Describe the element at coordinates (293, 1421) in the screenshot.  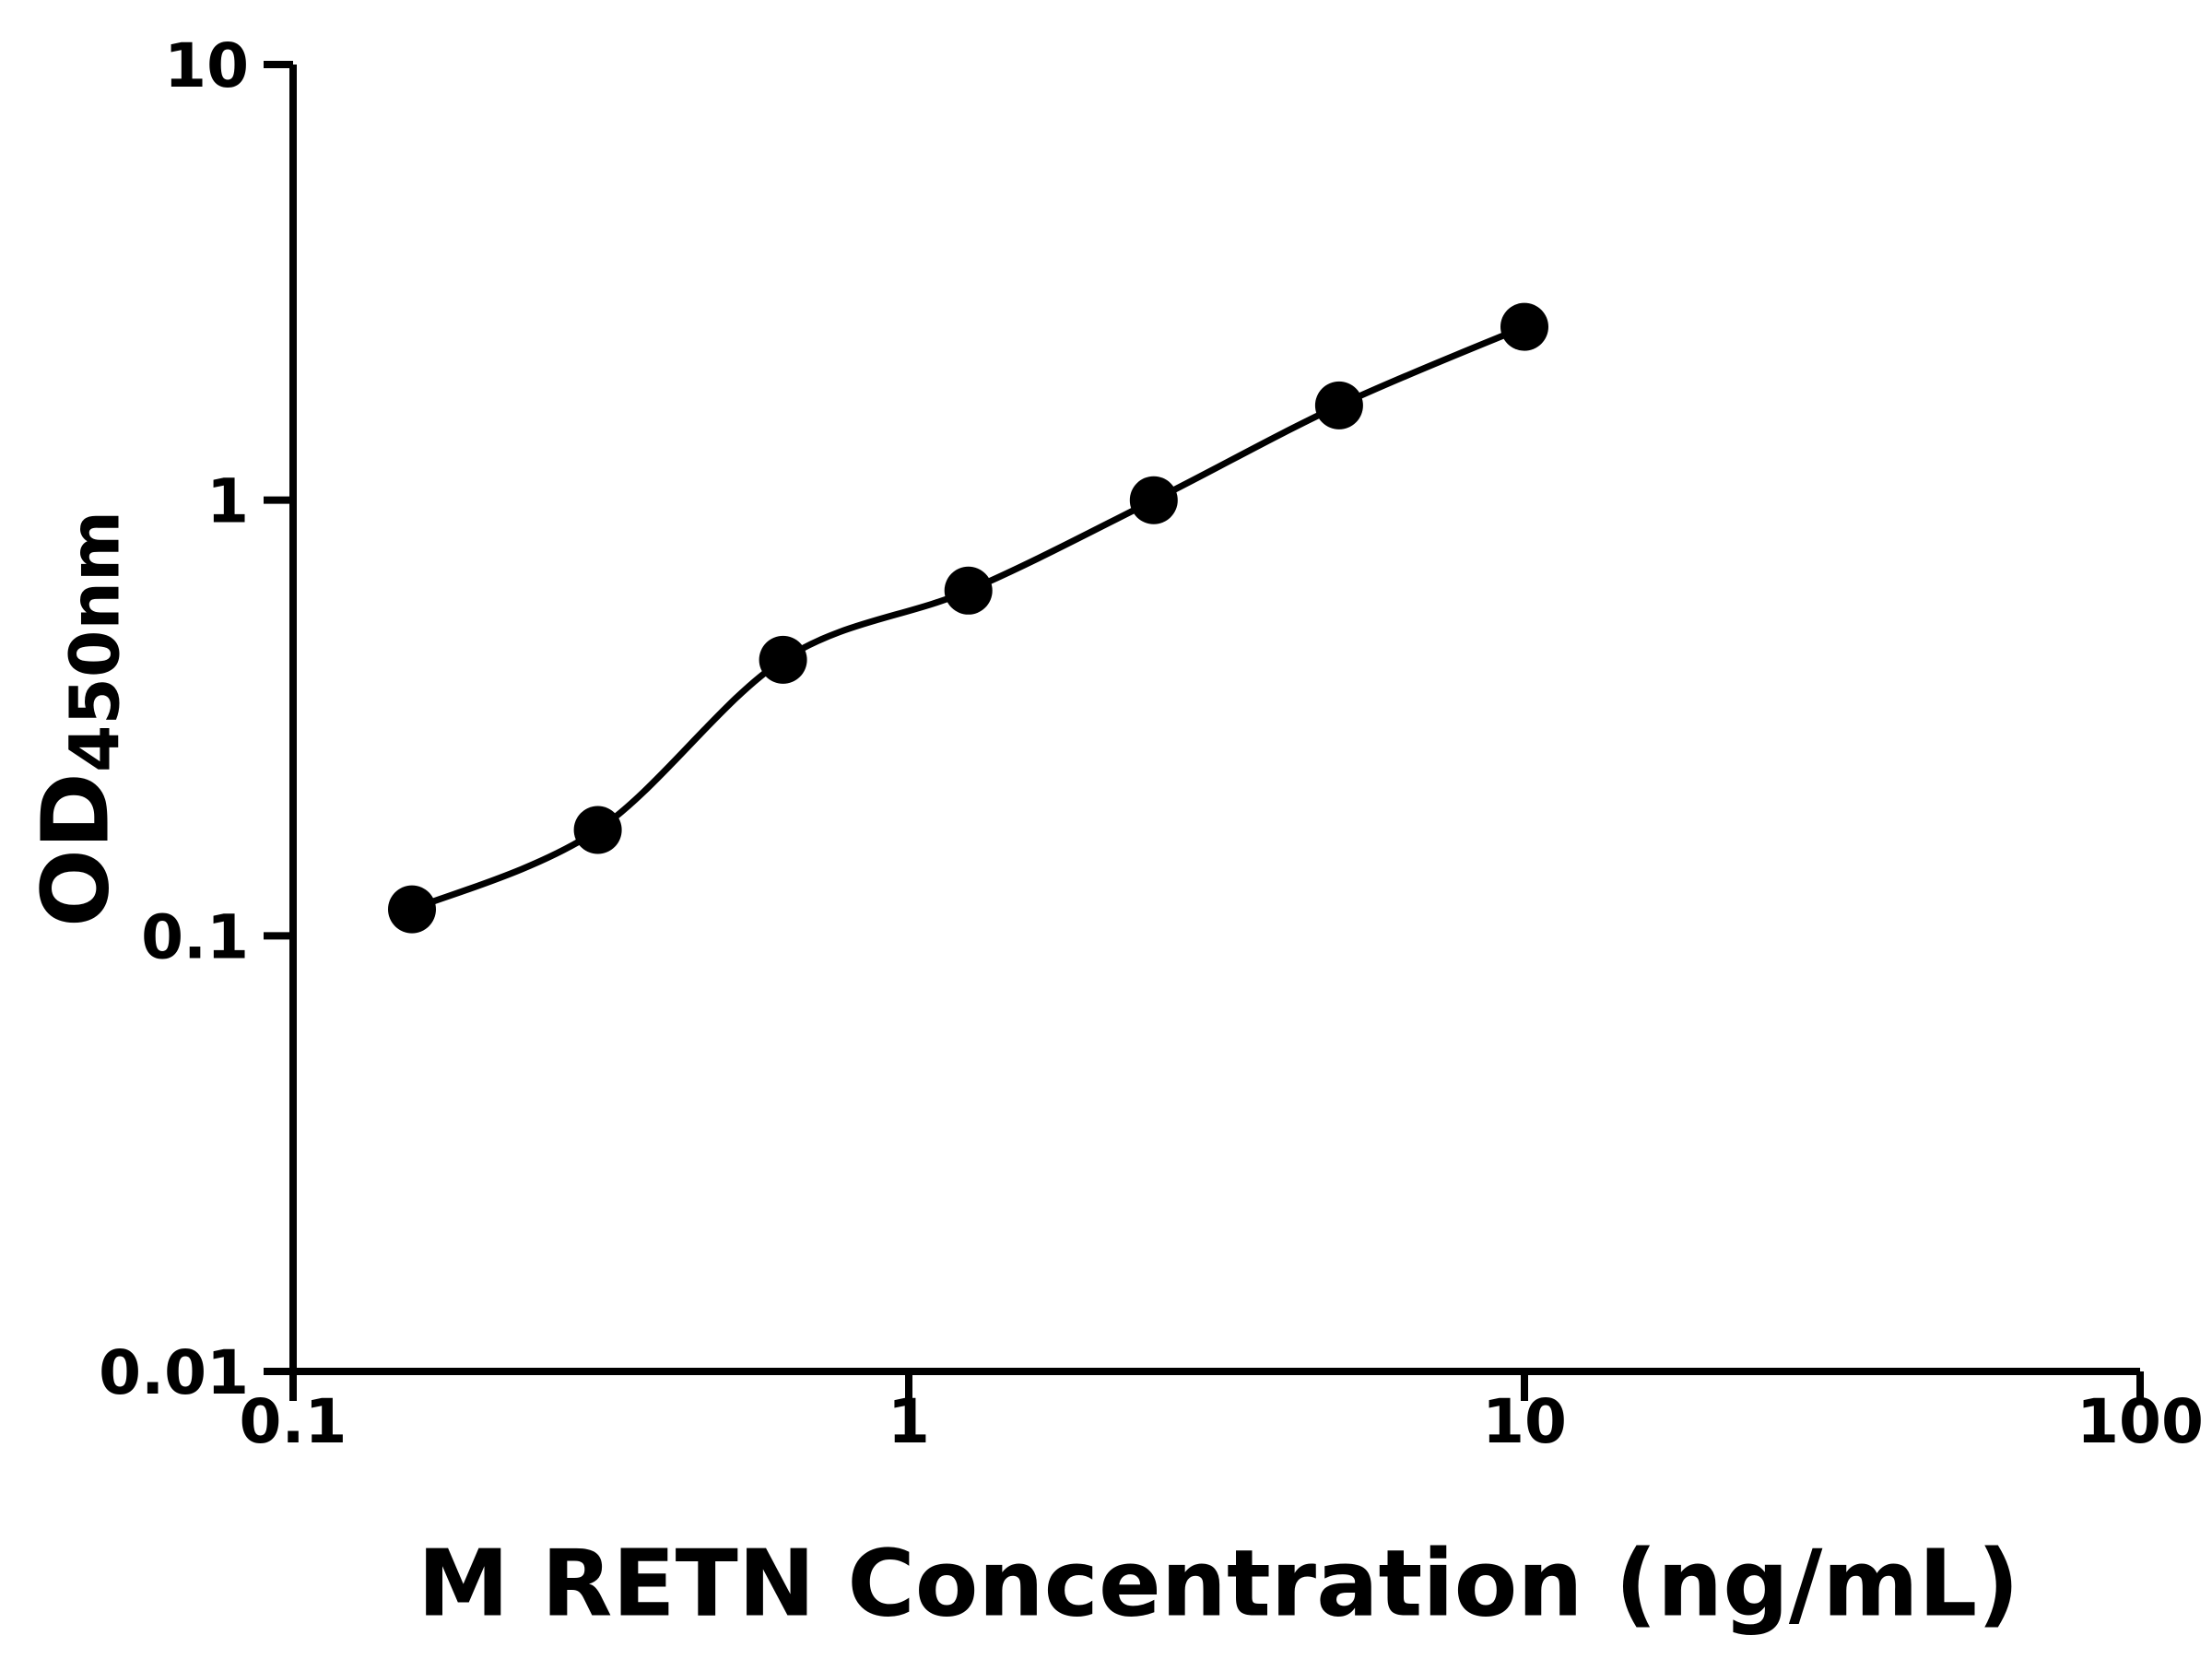
I see `x-tick-label: 0.1` at that location.